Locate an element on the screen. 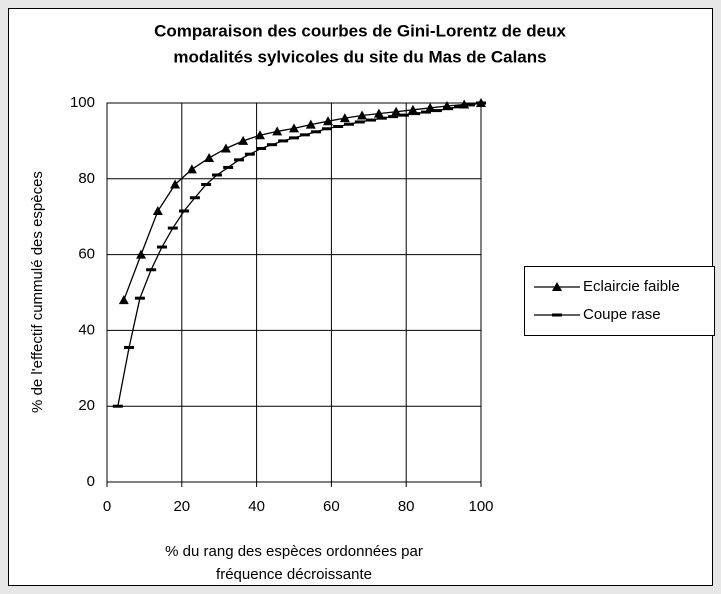  legend is located at coordinates (619, 301).